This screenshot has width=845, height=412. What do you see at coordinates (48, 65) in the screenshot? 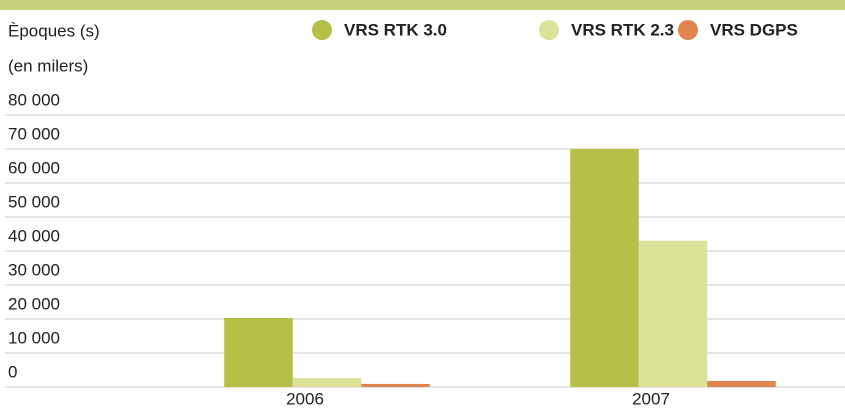
I see `y-axis-unit: (en milers)` at bounding box center [48, 65].